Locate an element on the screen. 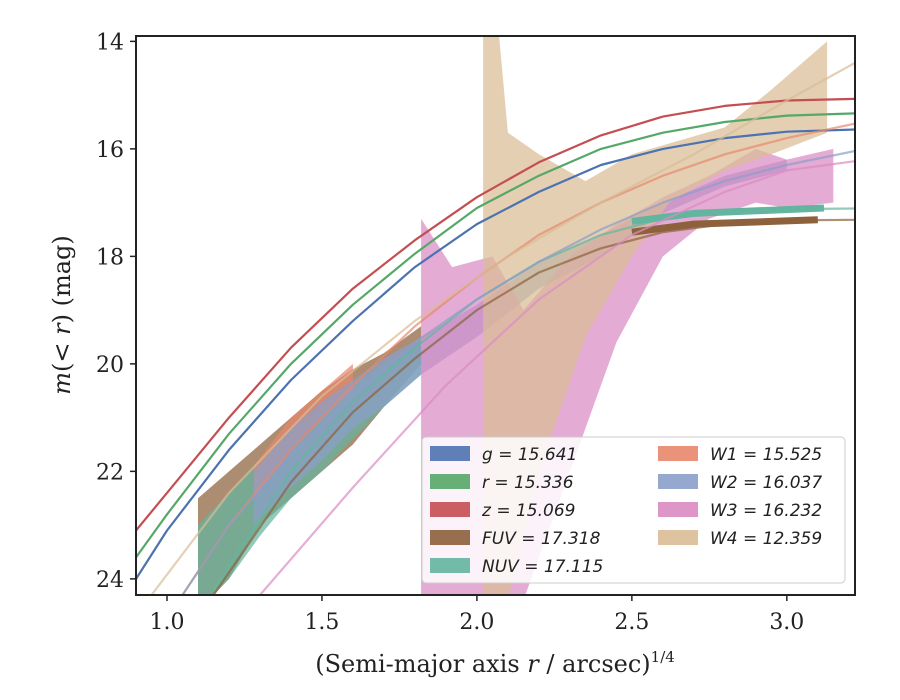 The image size is (900, 700). w2-legend-swatch is located at coordinates (678, 481).